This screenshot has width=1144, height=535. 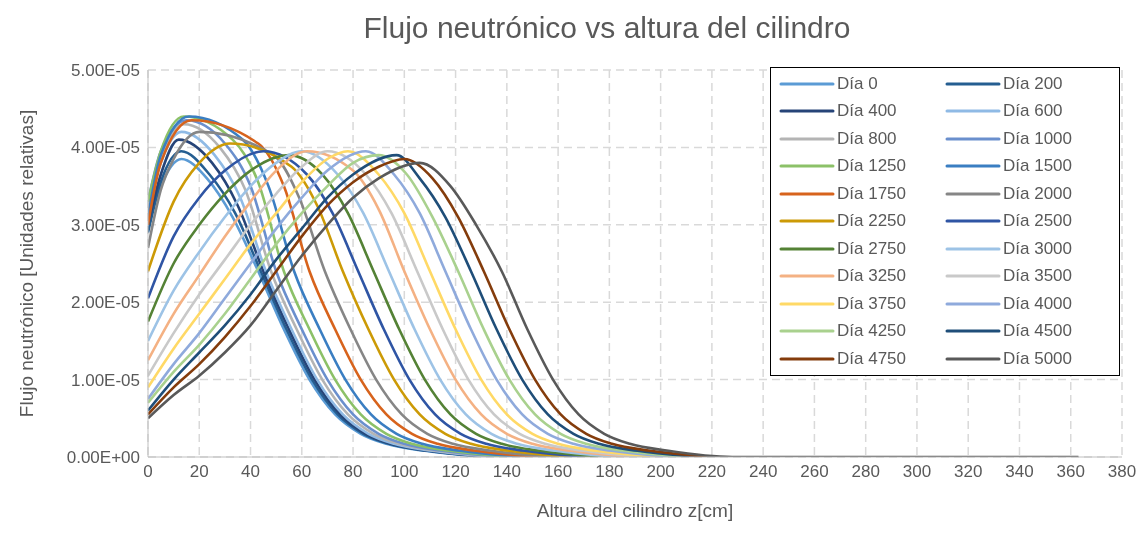 I want to click on legend-label: Día 4250, so click(x=871, y=331).